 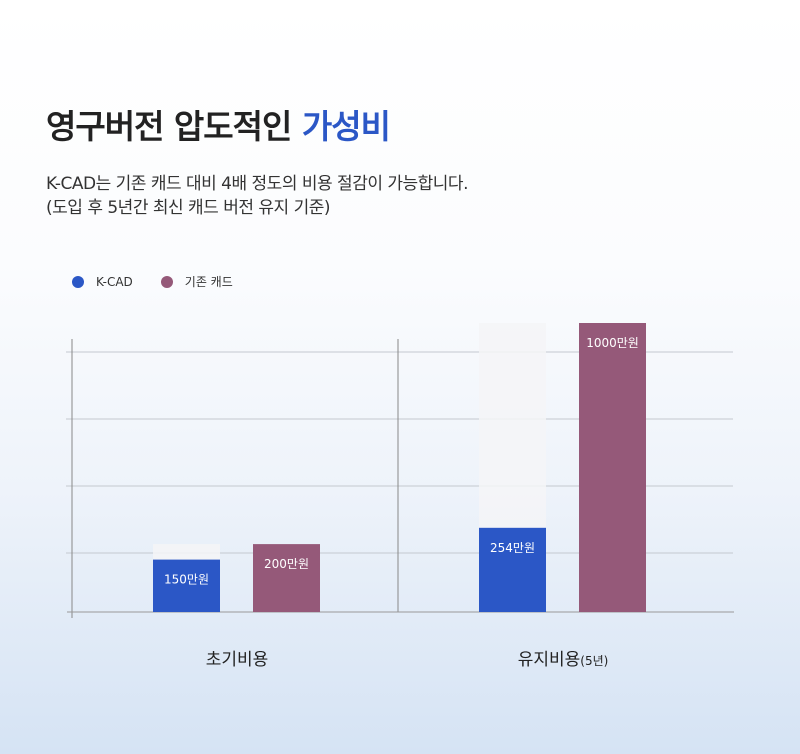 What do you see at coordinates (563, 660) in the screenshot?
I see `category-label-maintenance: 유지비용(5년)` at bounding box center [563, 660].